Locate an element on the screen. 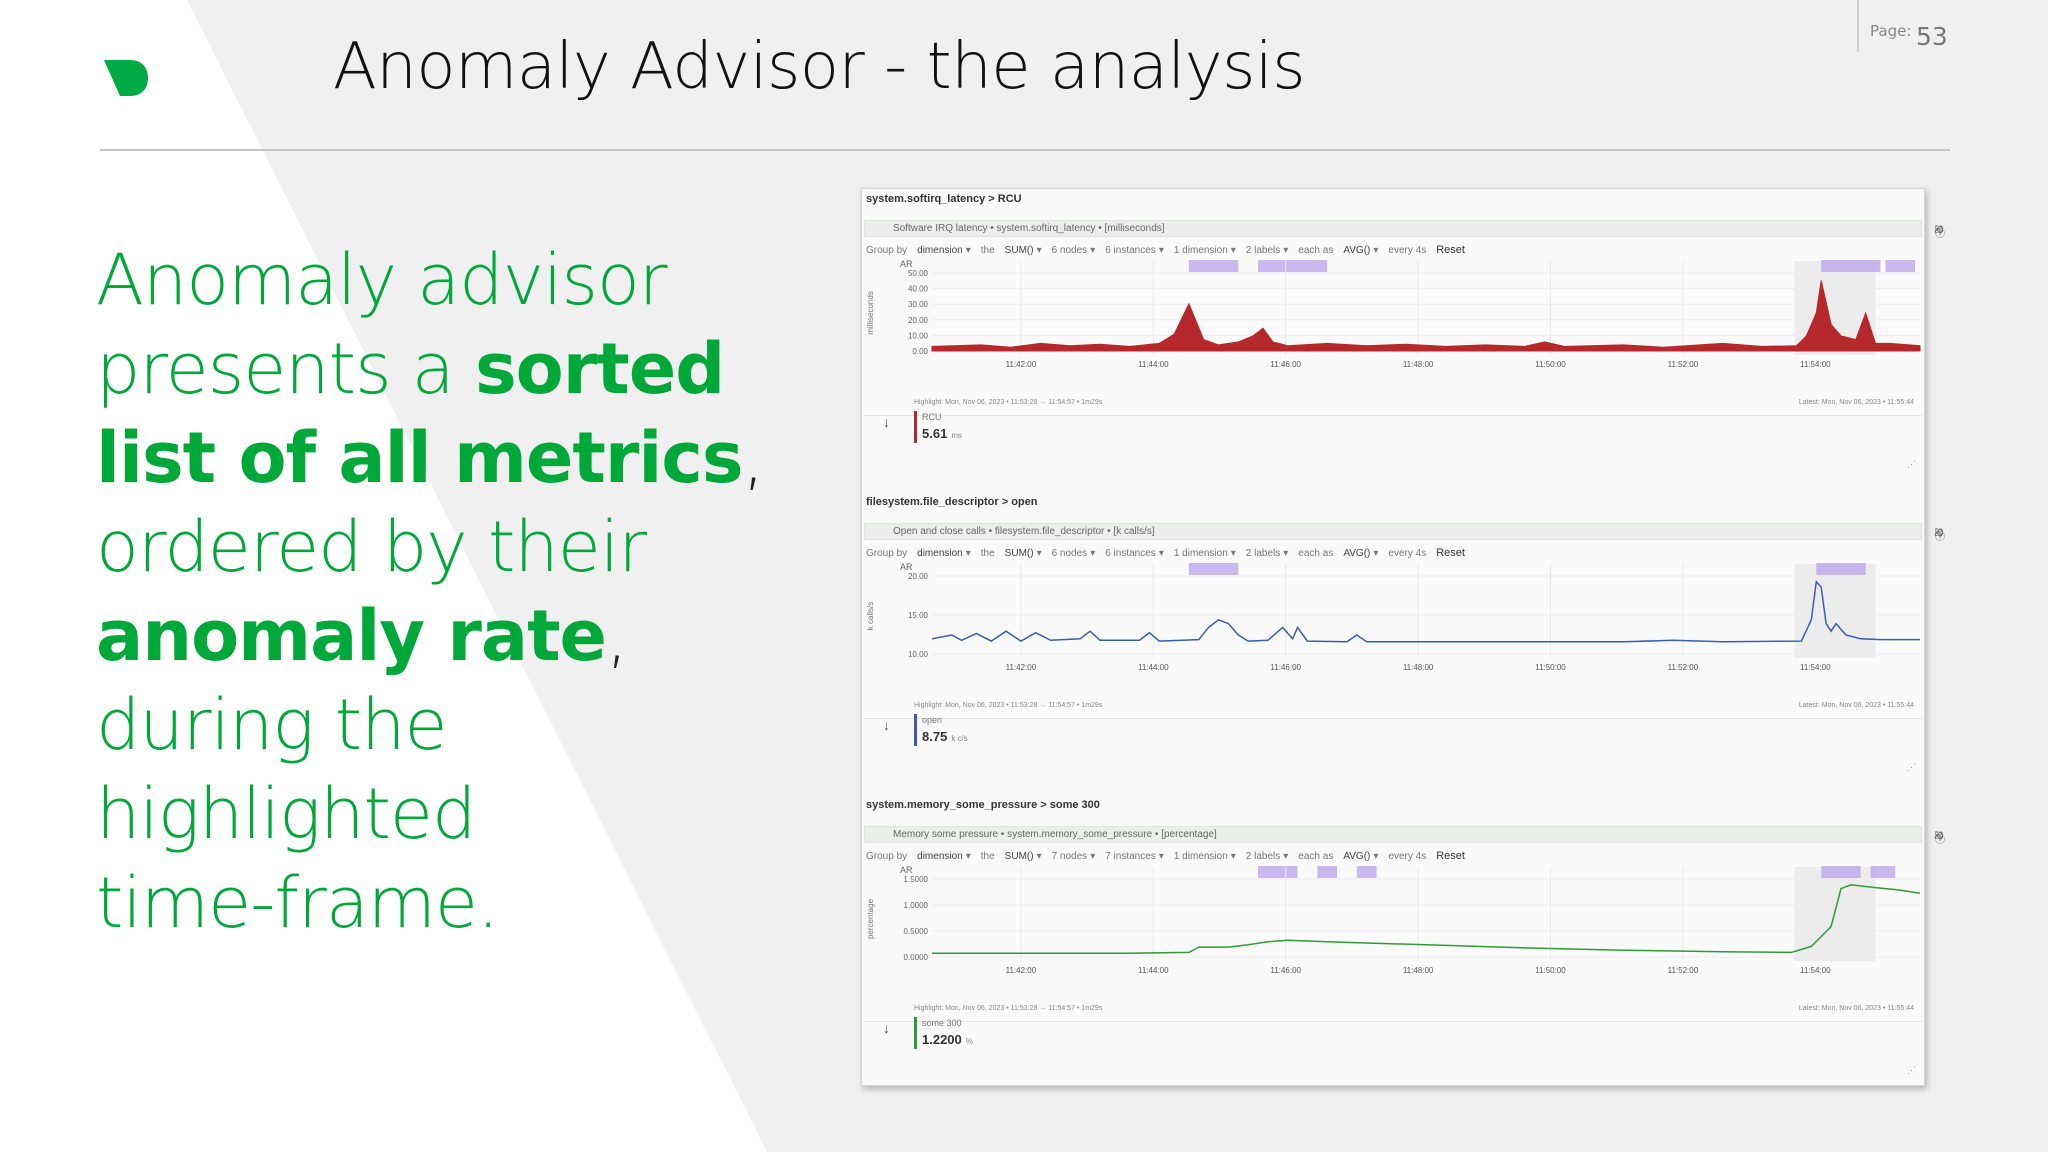 This screenshot has width=2048, height=1152. lead-line-1: Anomaly advisor is located at coordinates (382, 280).